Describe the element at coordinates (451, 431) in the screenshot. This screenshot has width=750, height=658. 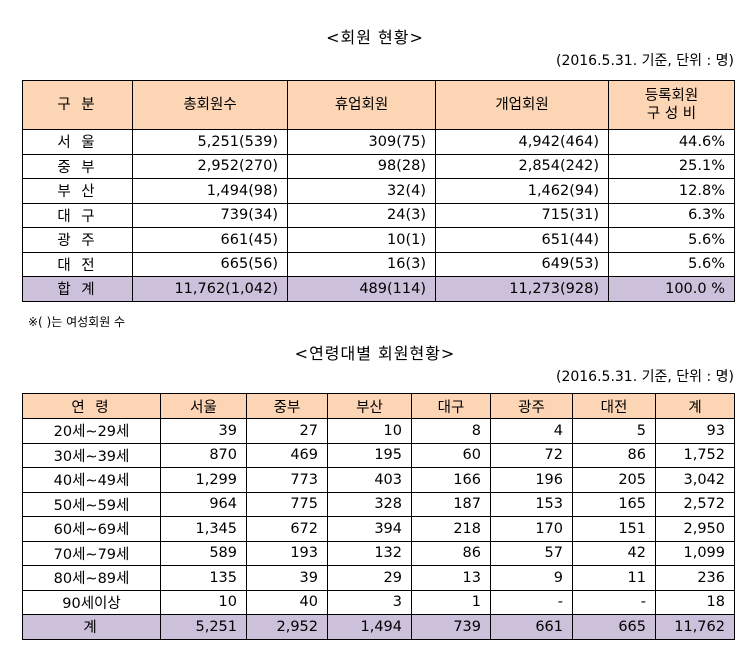
I see `table-cell: 8` at that location.